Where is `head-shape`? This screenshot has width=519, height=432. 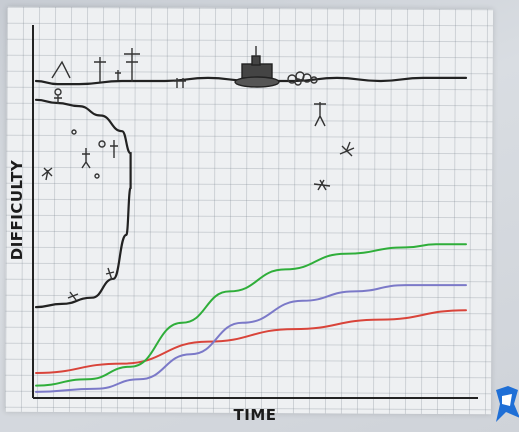 head-shape is located at coordinates (102, 144).